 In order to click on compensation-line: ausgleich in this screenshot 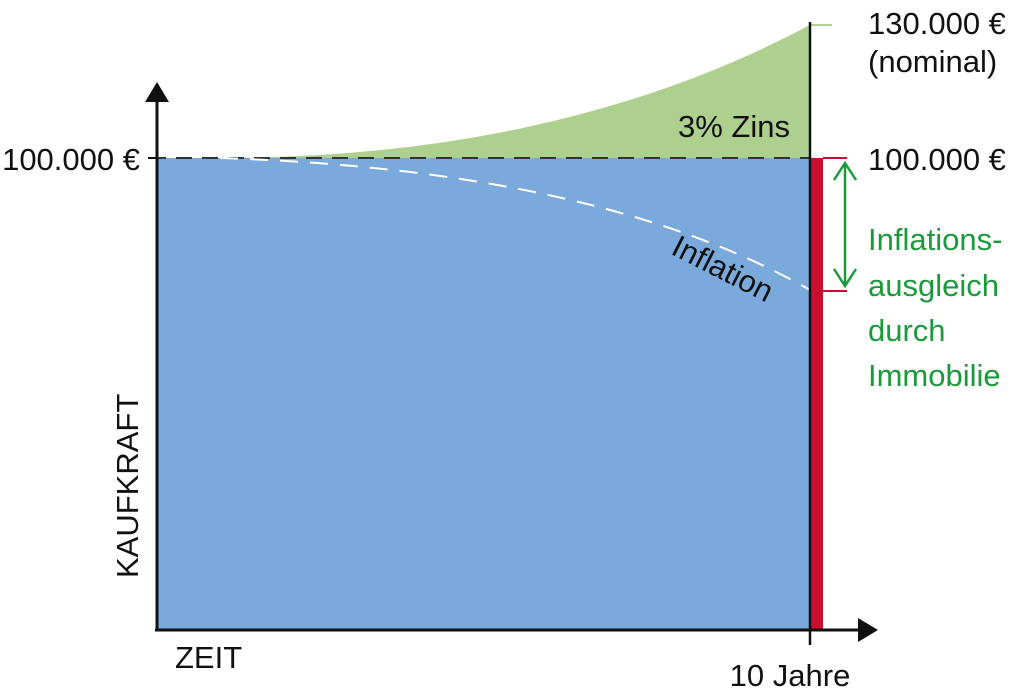, I will do `click(933, 285)`.